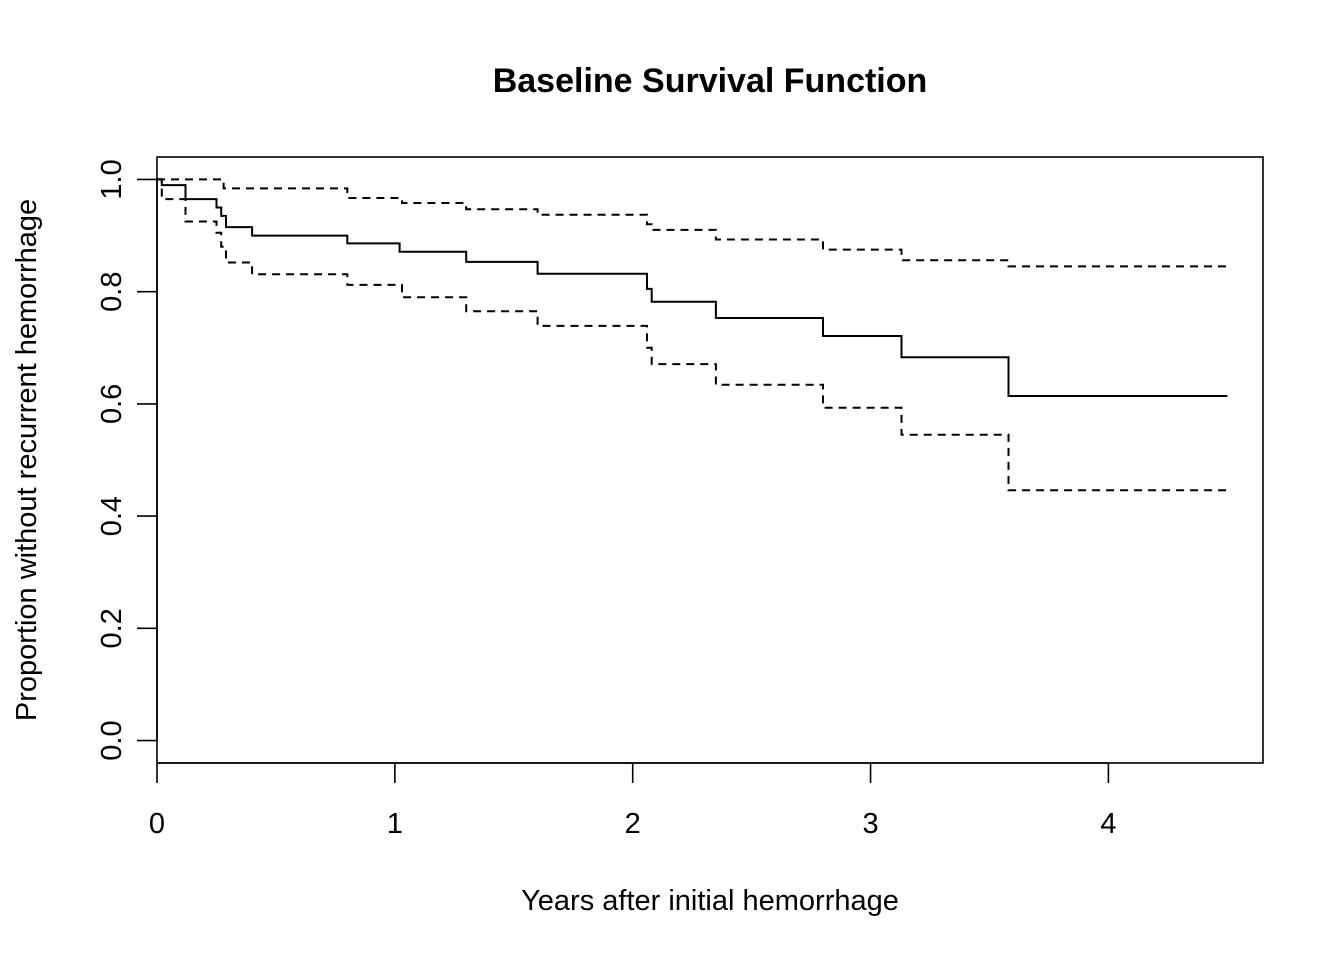 The height and width of the screenshot is (960, 1344). I want to click on y-tick-label: 0.6, so click(112, 404).